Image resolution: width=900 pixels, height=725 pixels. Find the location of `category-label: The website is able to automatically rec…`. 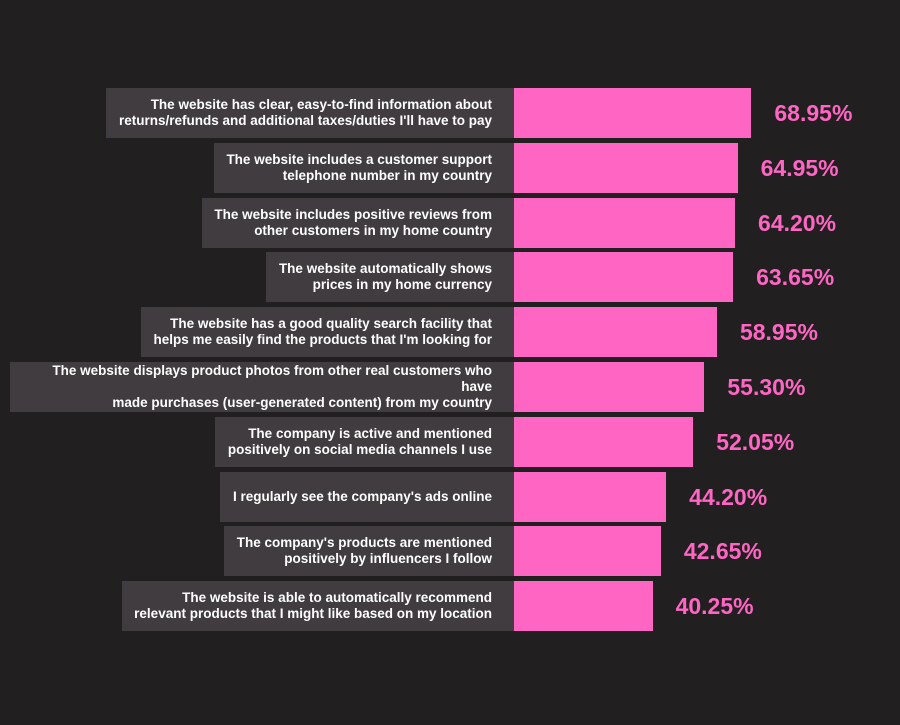

category-label: The website is able to automatically rec… is located at coordinates (318, 606).